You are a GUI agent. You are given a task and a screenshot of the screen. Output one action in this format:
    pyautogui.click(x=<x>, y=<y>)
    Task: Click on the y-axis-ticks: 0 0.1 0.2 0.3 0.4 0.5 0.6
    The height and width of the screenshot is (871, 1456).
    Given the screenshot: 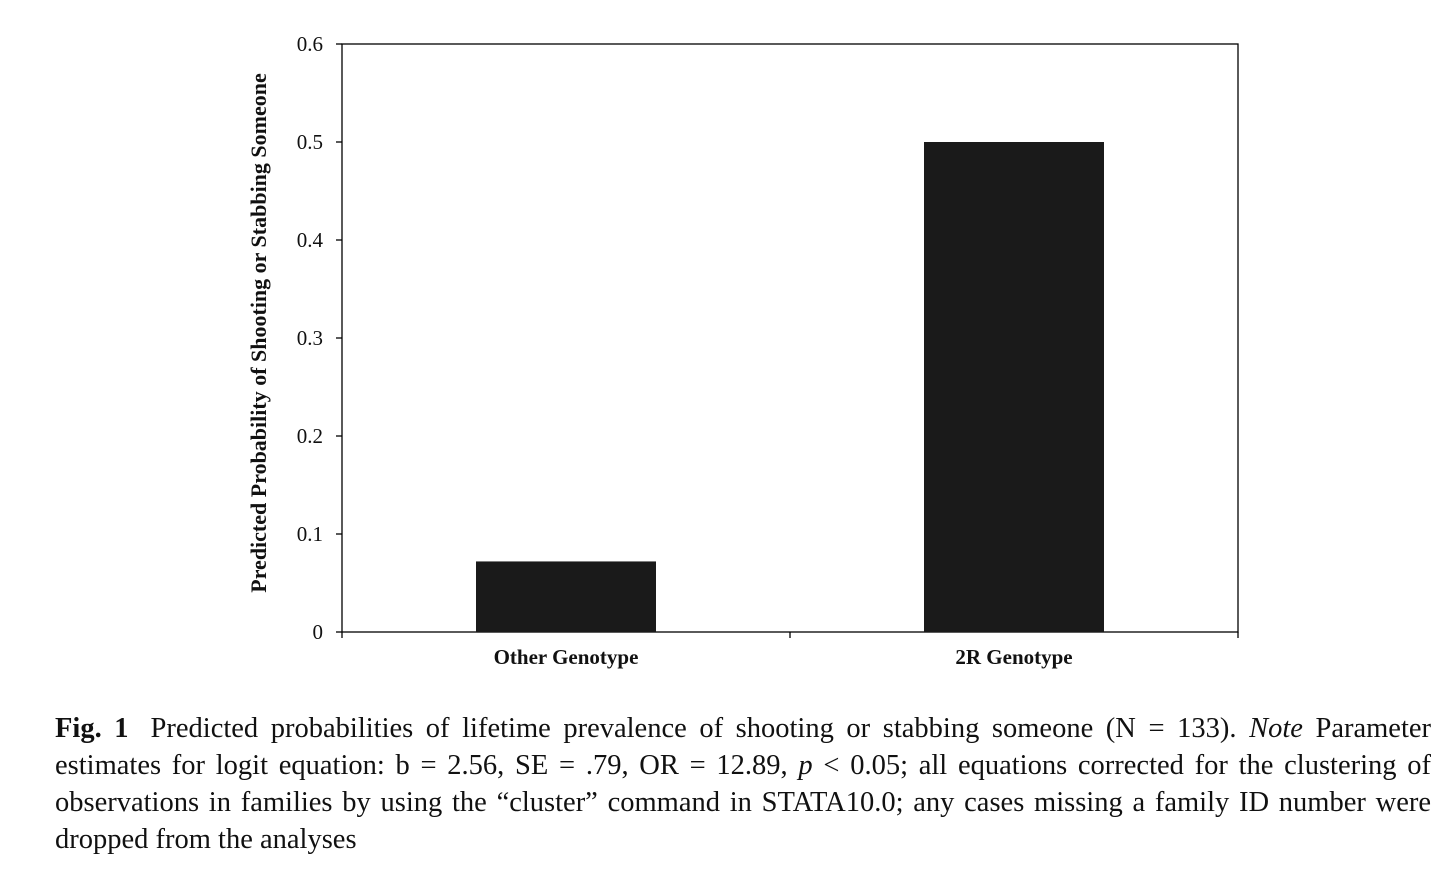 What is the action you would take?
    pyautogui.click(x=319, y=338)
    